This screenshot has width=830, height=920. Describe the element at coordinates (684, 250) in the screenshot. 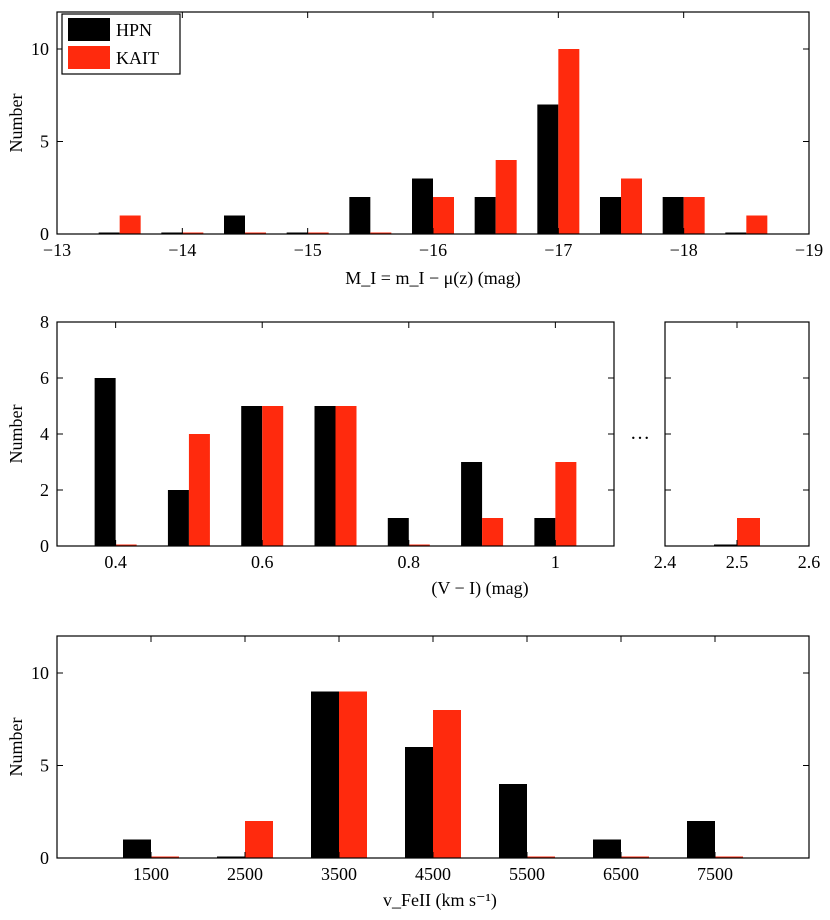

I see `magnitude-xtick-label: −18` at that location.